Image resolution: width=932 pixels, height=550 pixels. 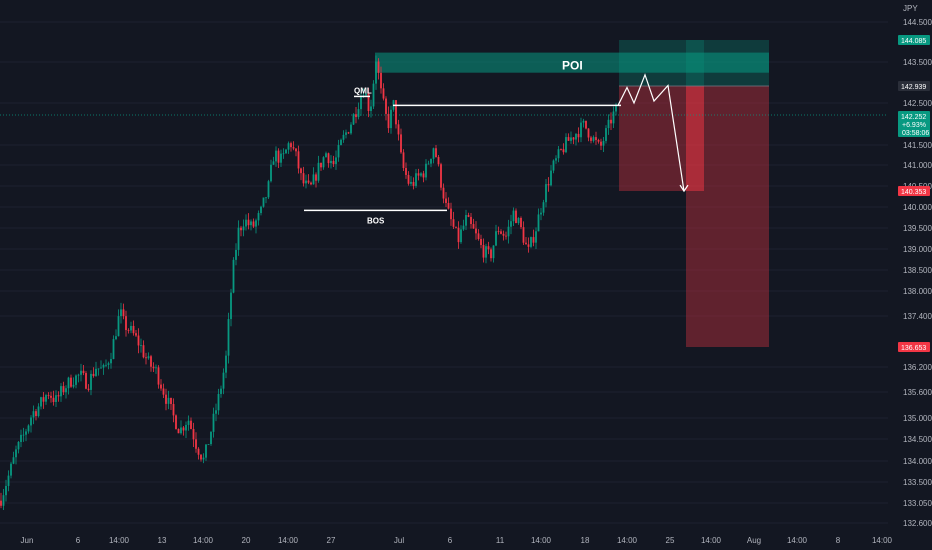 I want to click on price-badge-label: 144.085, so click(x=913, y=41).